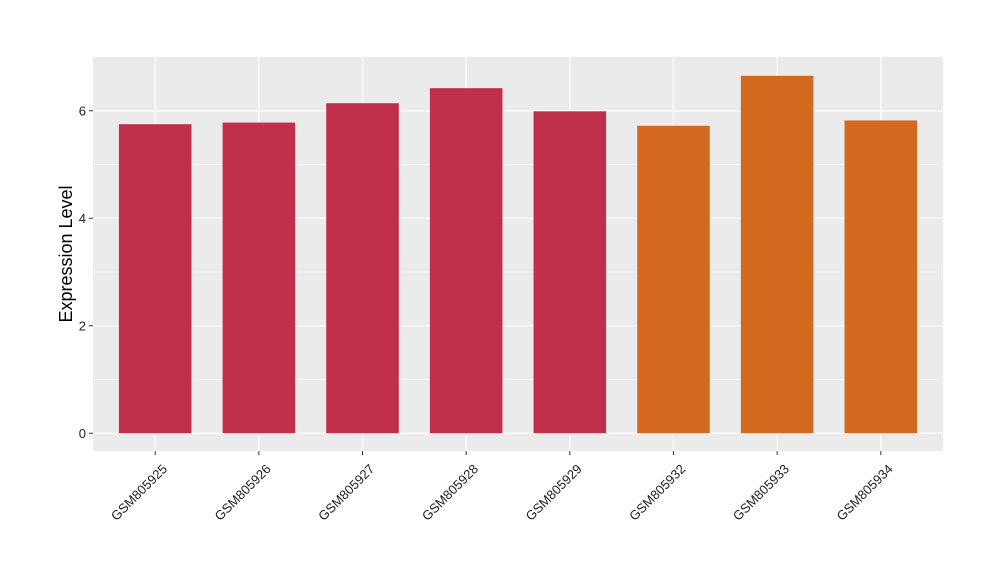  Describe the element at coordinates (82, 325) in the screenshot. I see `y-tick-label: 2` at that location.